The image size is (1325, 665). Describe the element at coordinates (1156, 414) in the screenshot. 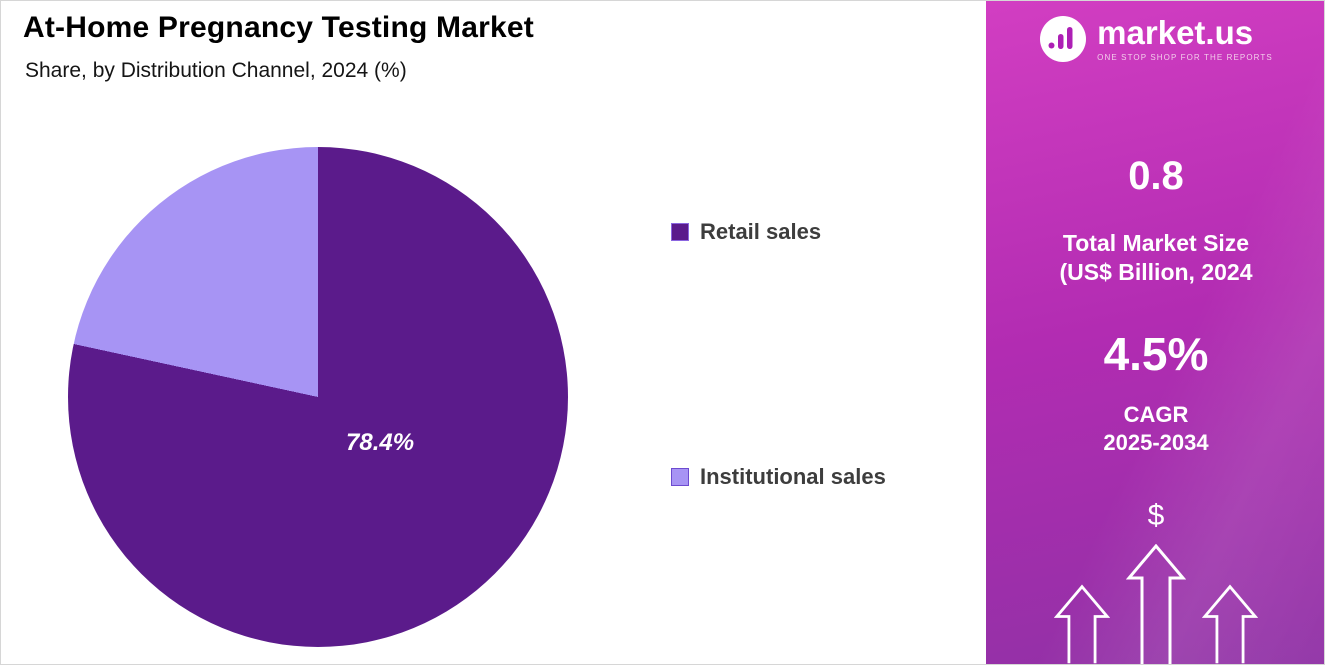

I see `cagr-label-line1: CAGR` at that location.